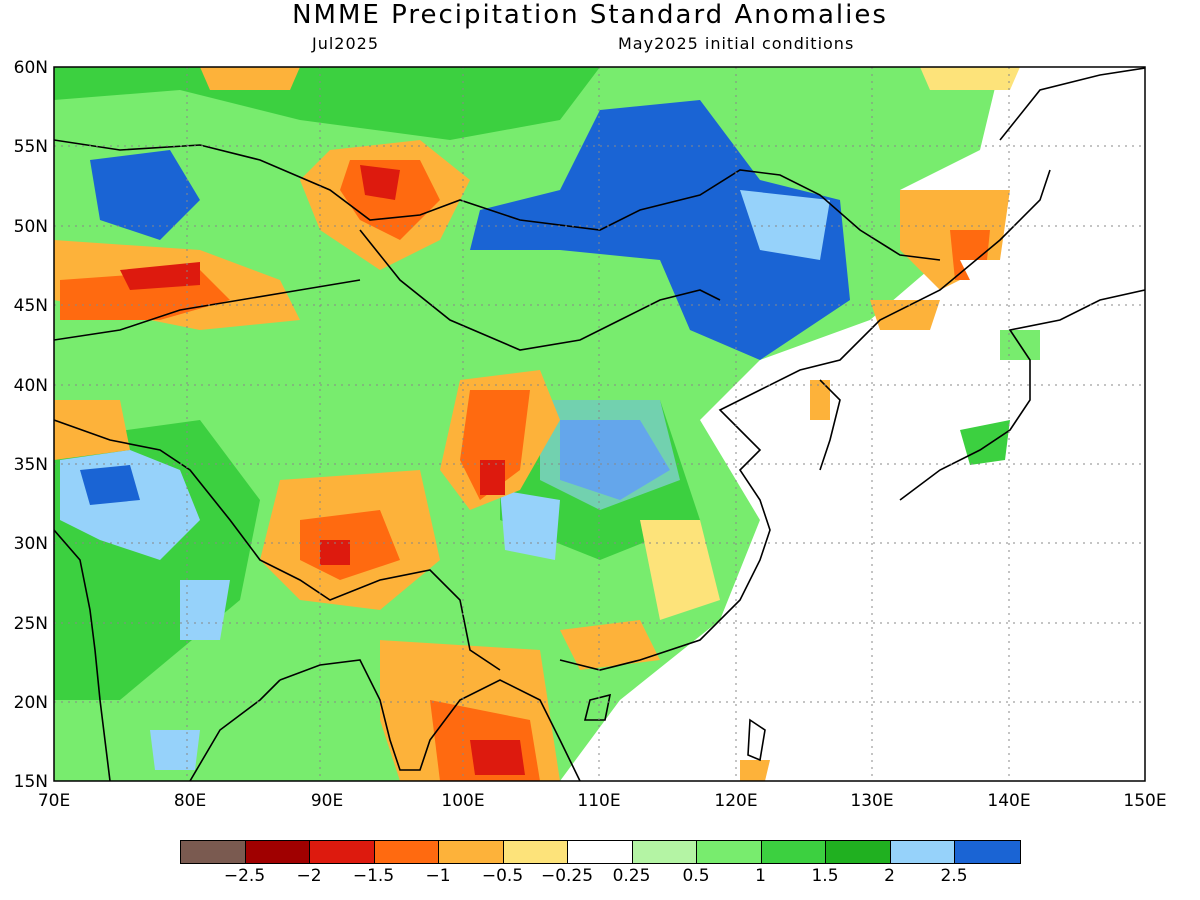  I want to click on colorbar-label: 2.5, so click(954, 876).